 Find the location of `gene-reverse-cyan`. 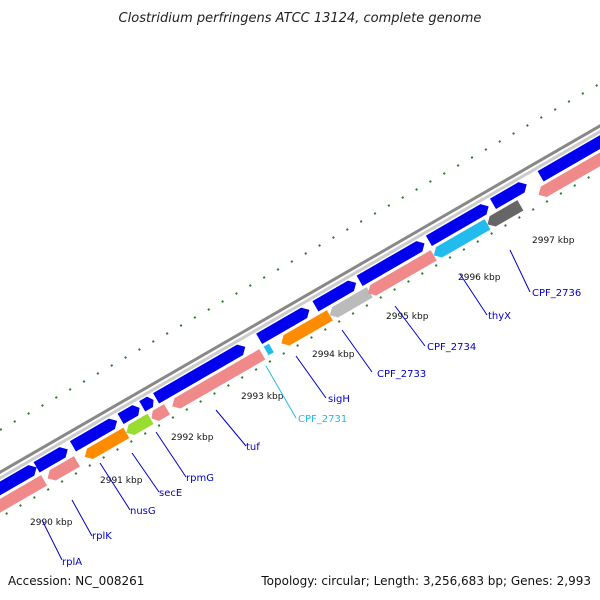

gene-reverse-cyan is located at coordinates (461, 239).